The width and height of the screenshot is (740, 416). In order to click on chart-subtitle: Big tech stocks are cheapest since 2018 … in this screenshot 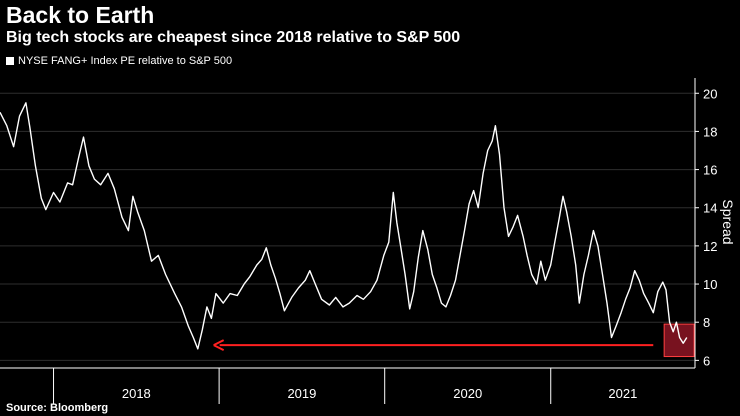, I will do `click(233, 37)`.